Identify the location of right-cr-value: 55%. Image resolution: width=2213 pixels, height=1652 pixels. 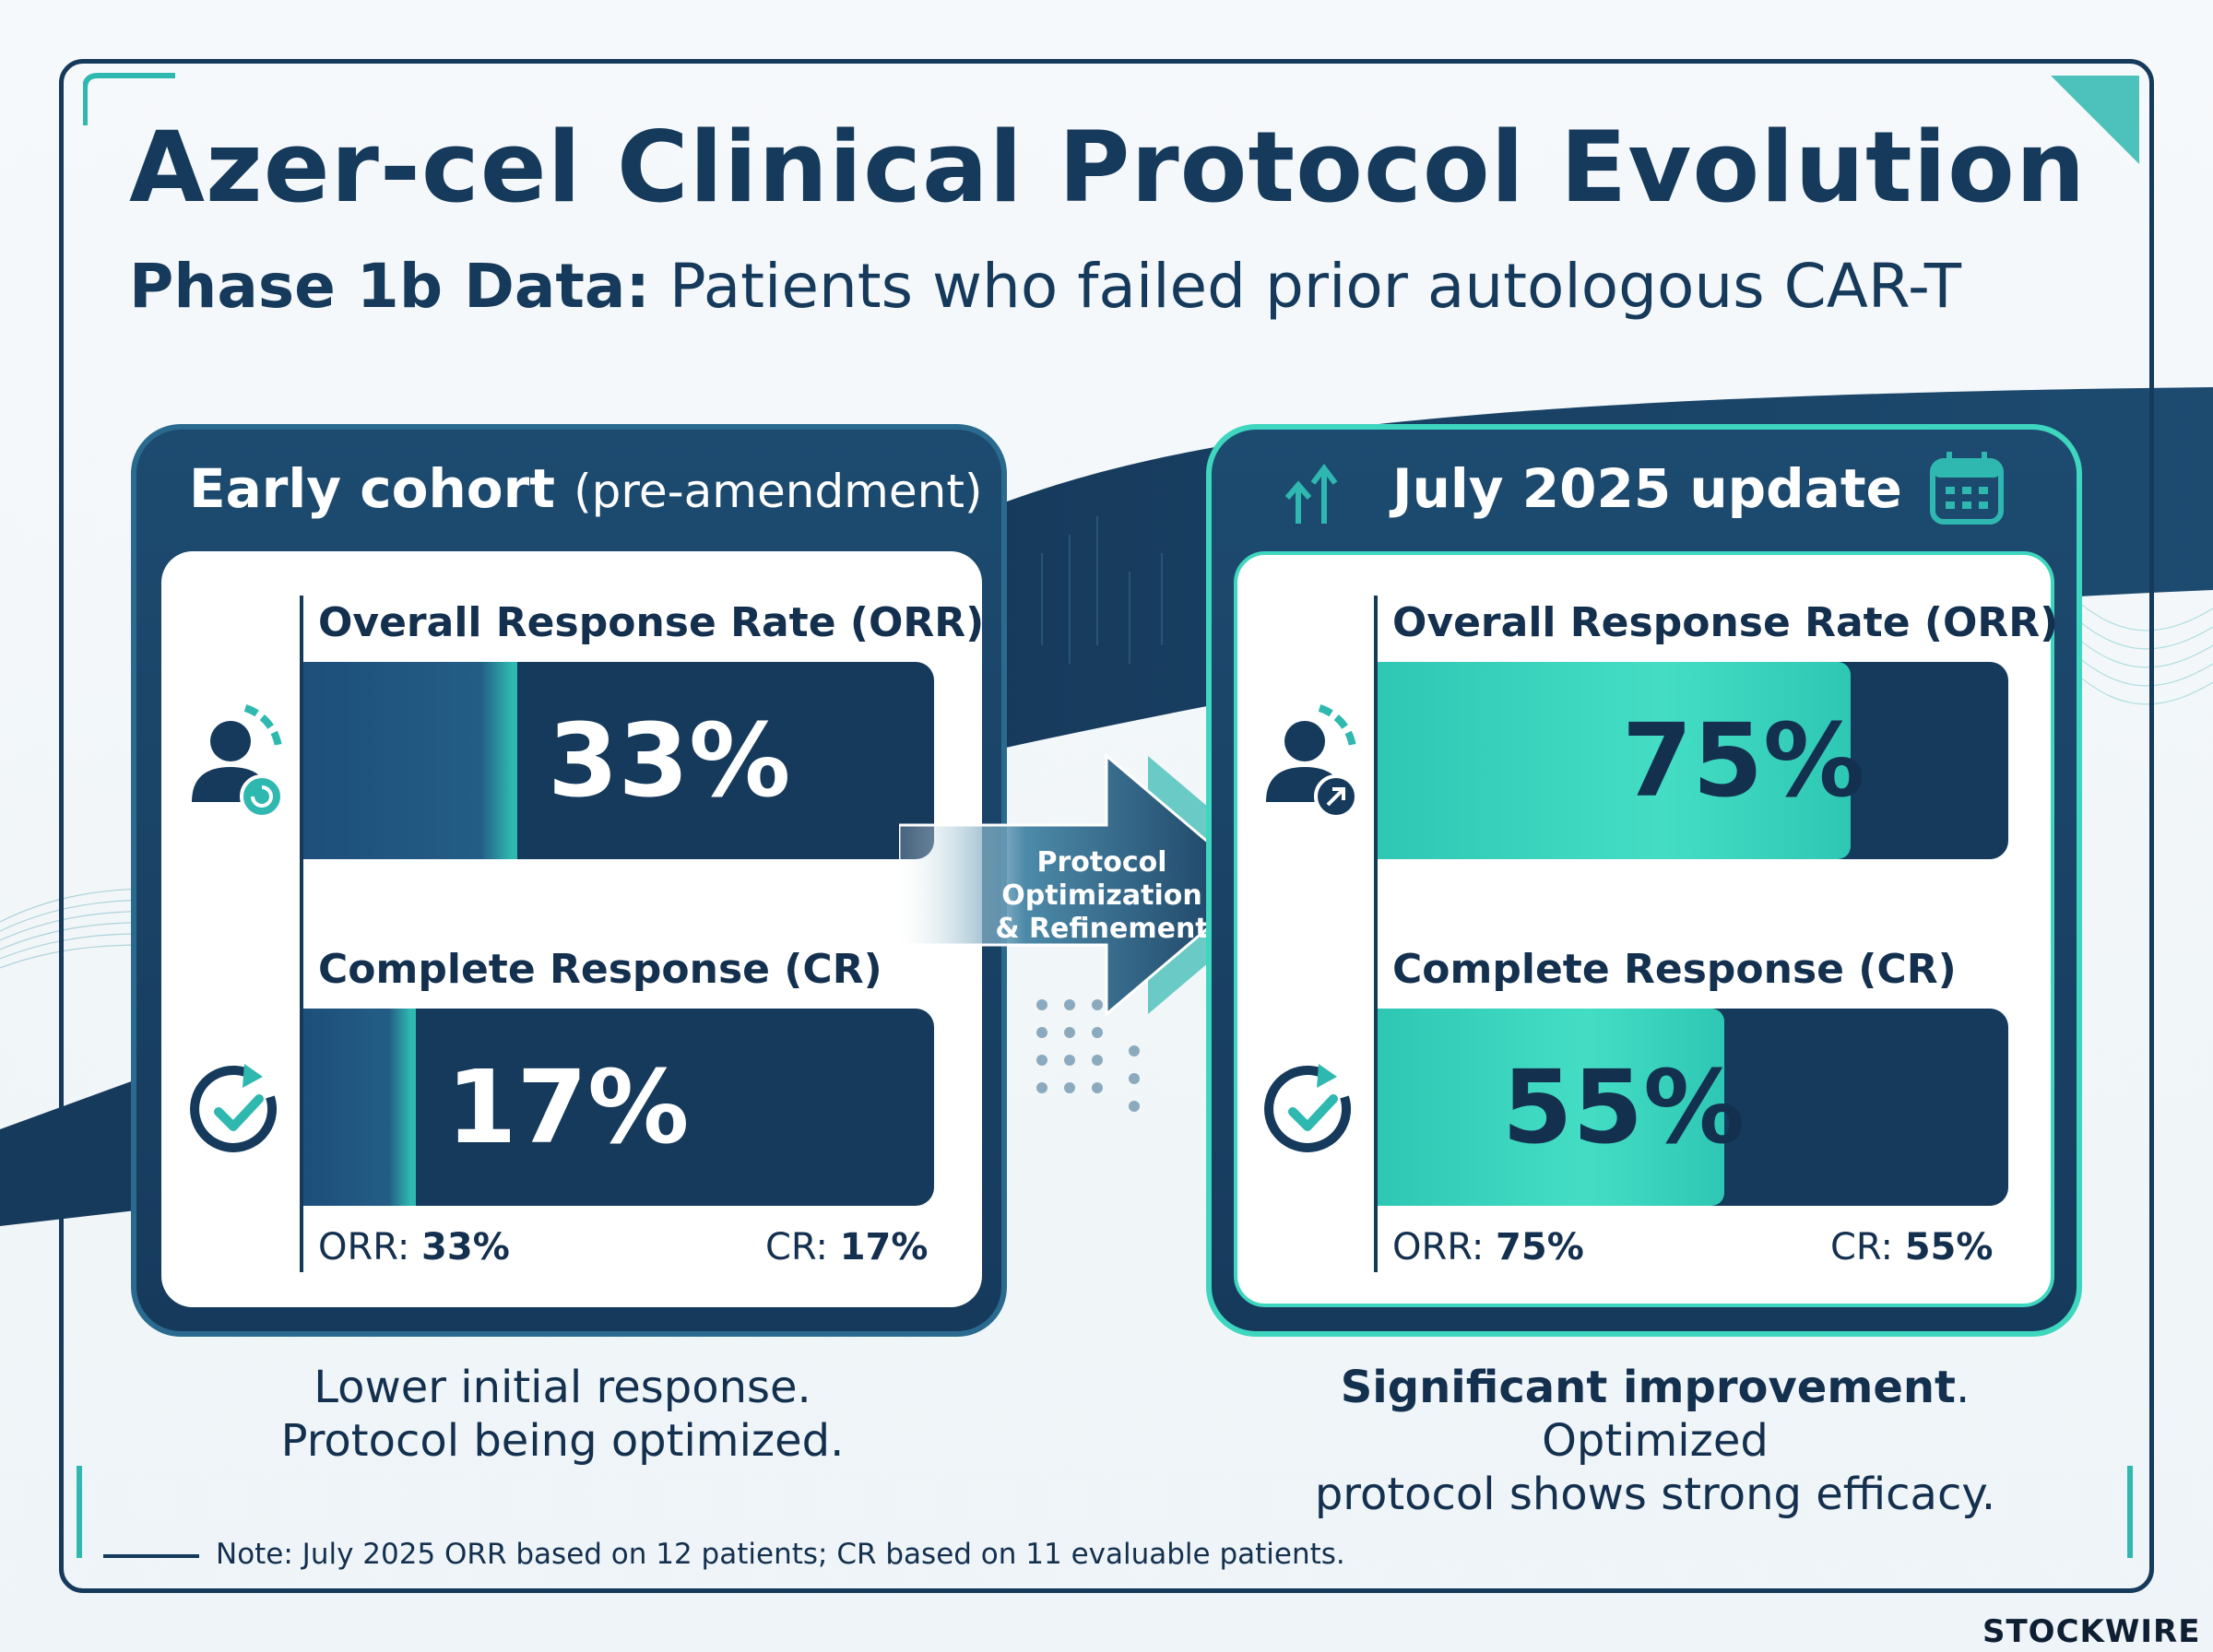
(1624, 1107).